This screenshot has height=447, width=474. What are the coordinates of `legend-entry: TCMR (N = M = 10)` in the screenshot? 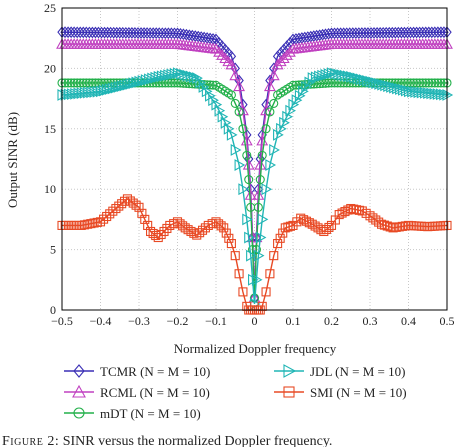 It's located at (137, 371).